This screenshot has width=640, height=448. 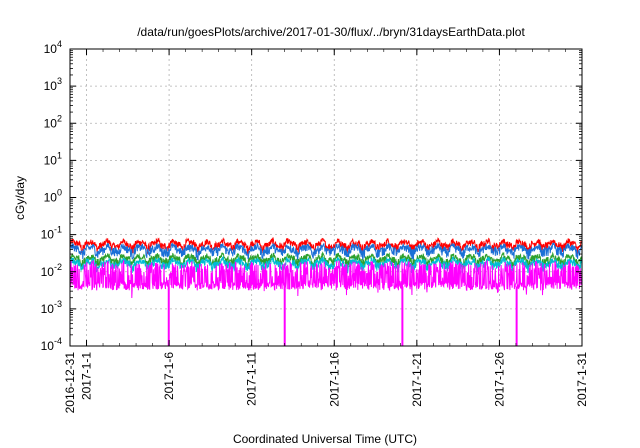 What do you see at coordinates (53, 158) in the screenshot?
I see `y-tick-label: 10¹` at bounding box center [53, 158].